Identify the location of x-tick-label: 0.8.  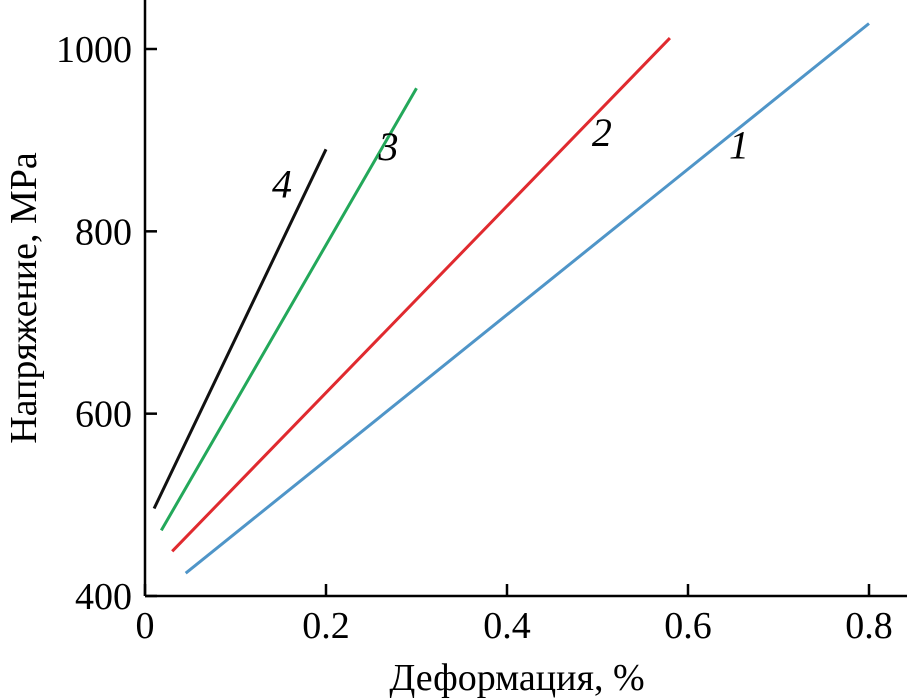
(869, 626).